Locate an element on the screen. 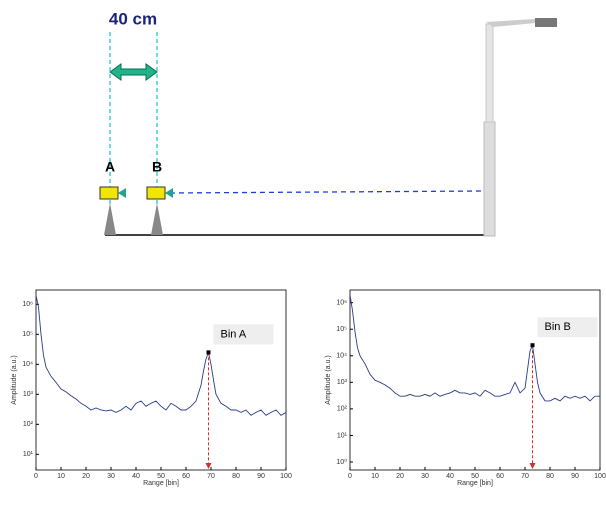 Image resolution: width=606 pixels, height=513 pixels. y-tick-label: 10⁰ is located at coordinates (341, 462).